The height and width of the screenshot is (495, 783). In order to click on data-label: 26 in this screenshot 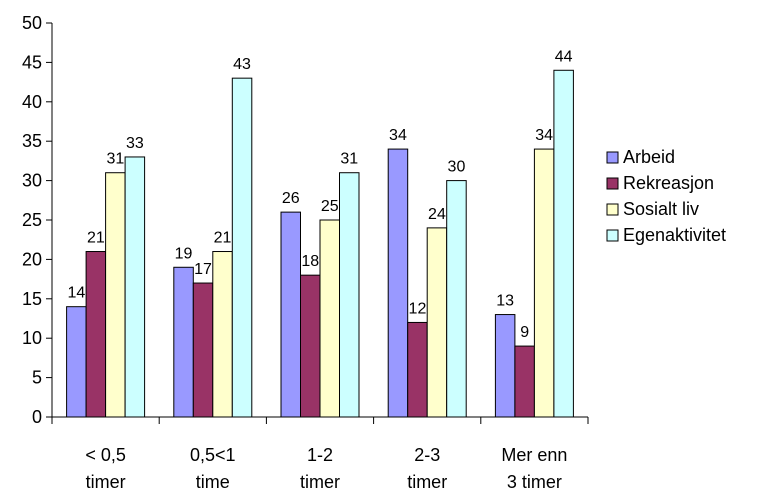, I will do `click(291, 198)`.